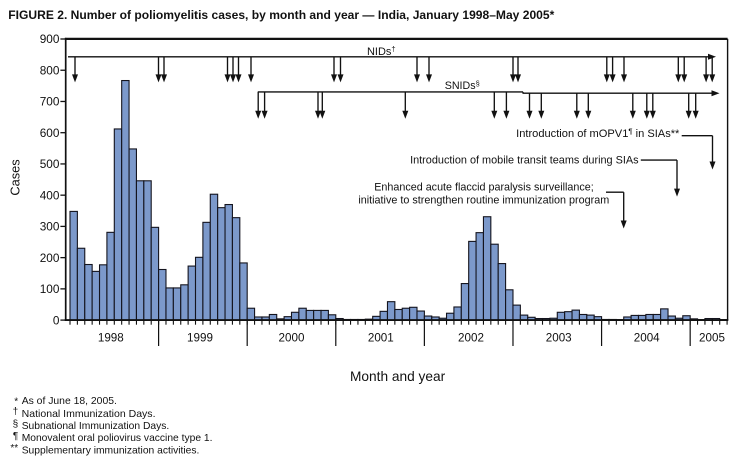  Describe the element at coordinates (69, 401) in the screenshot. I see `svg-text: As of June 18, 2005.` at that location.